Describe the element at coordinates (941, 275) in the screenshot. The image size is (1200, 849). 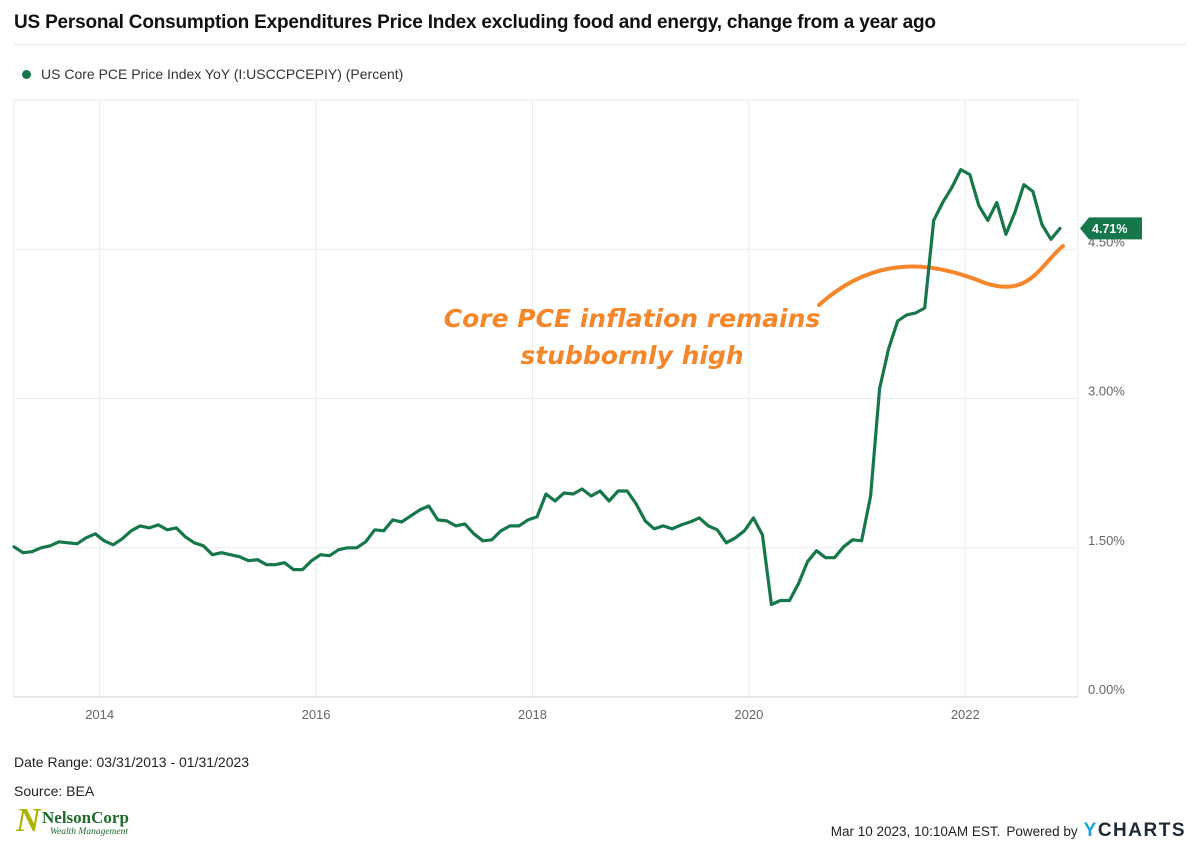
I see `annotation-arrow` at that location.